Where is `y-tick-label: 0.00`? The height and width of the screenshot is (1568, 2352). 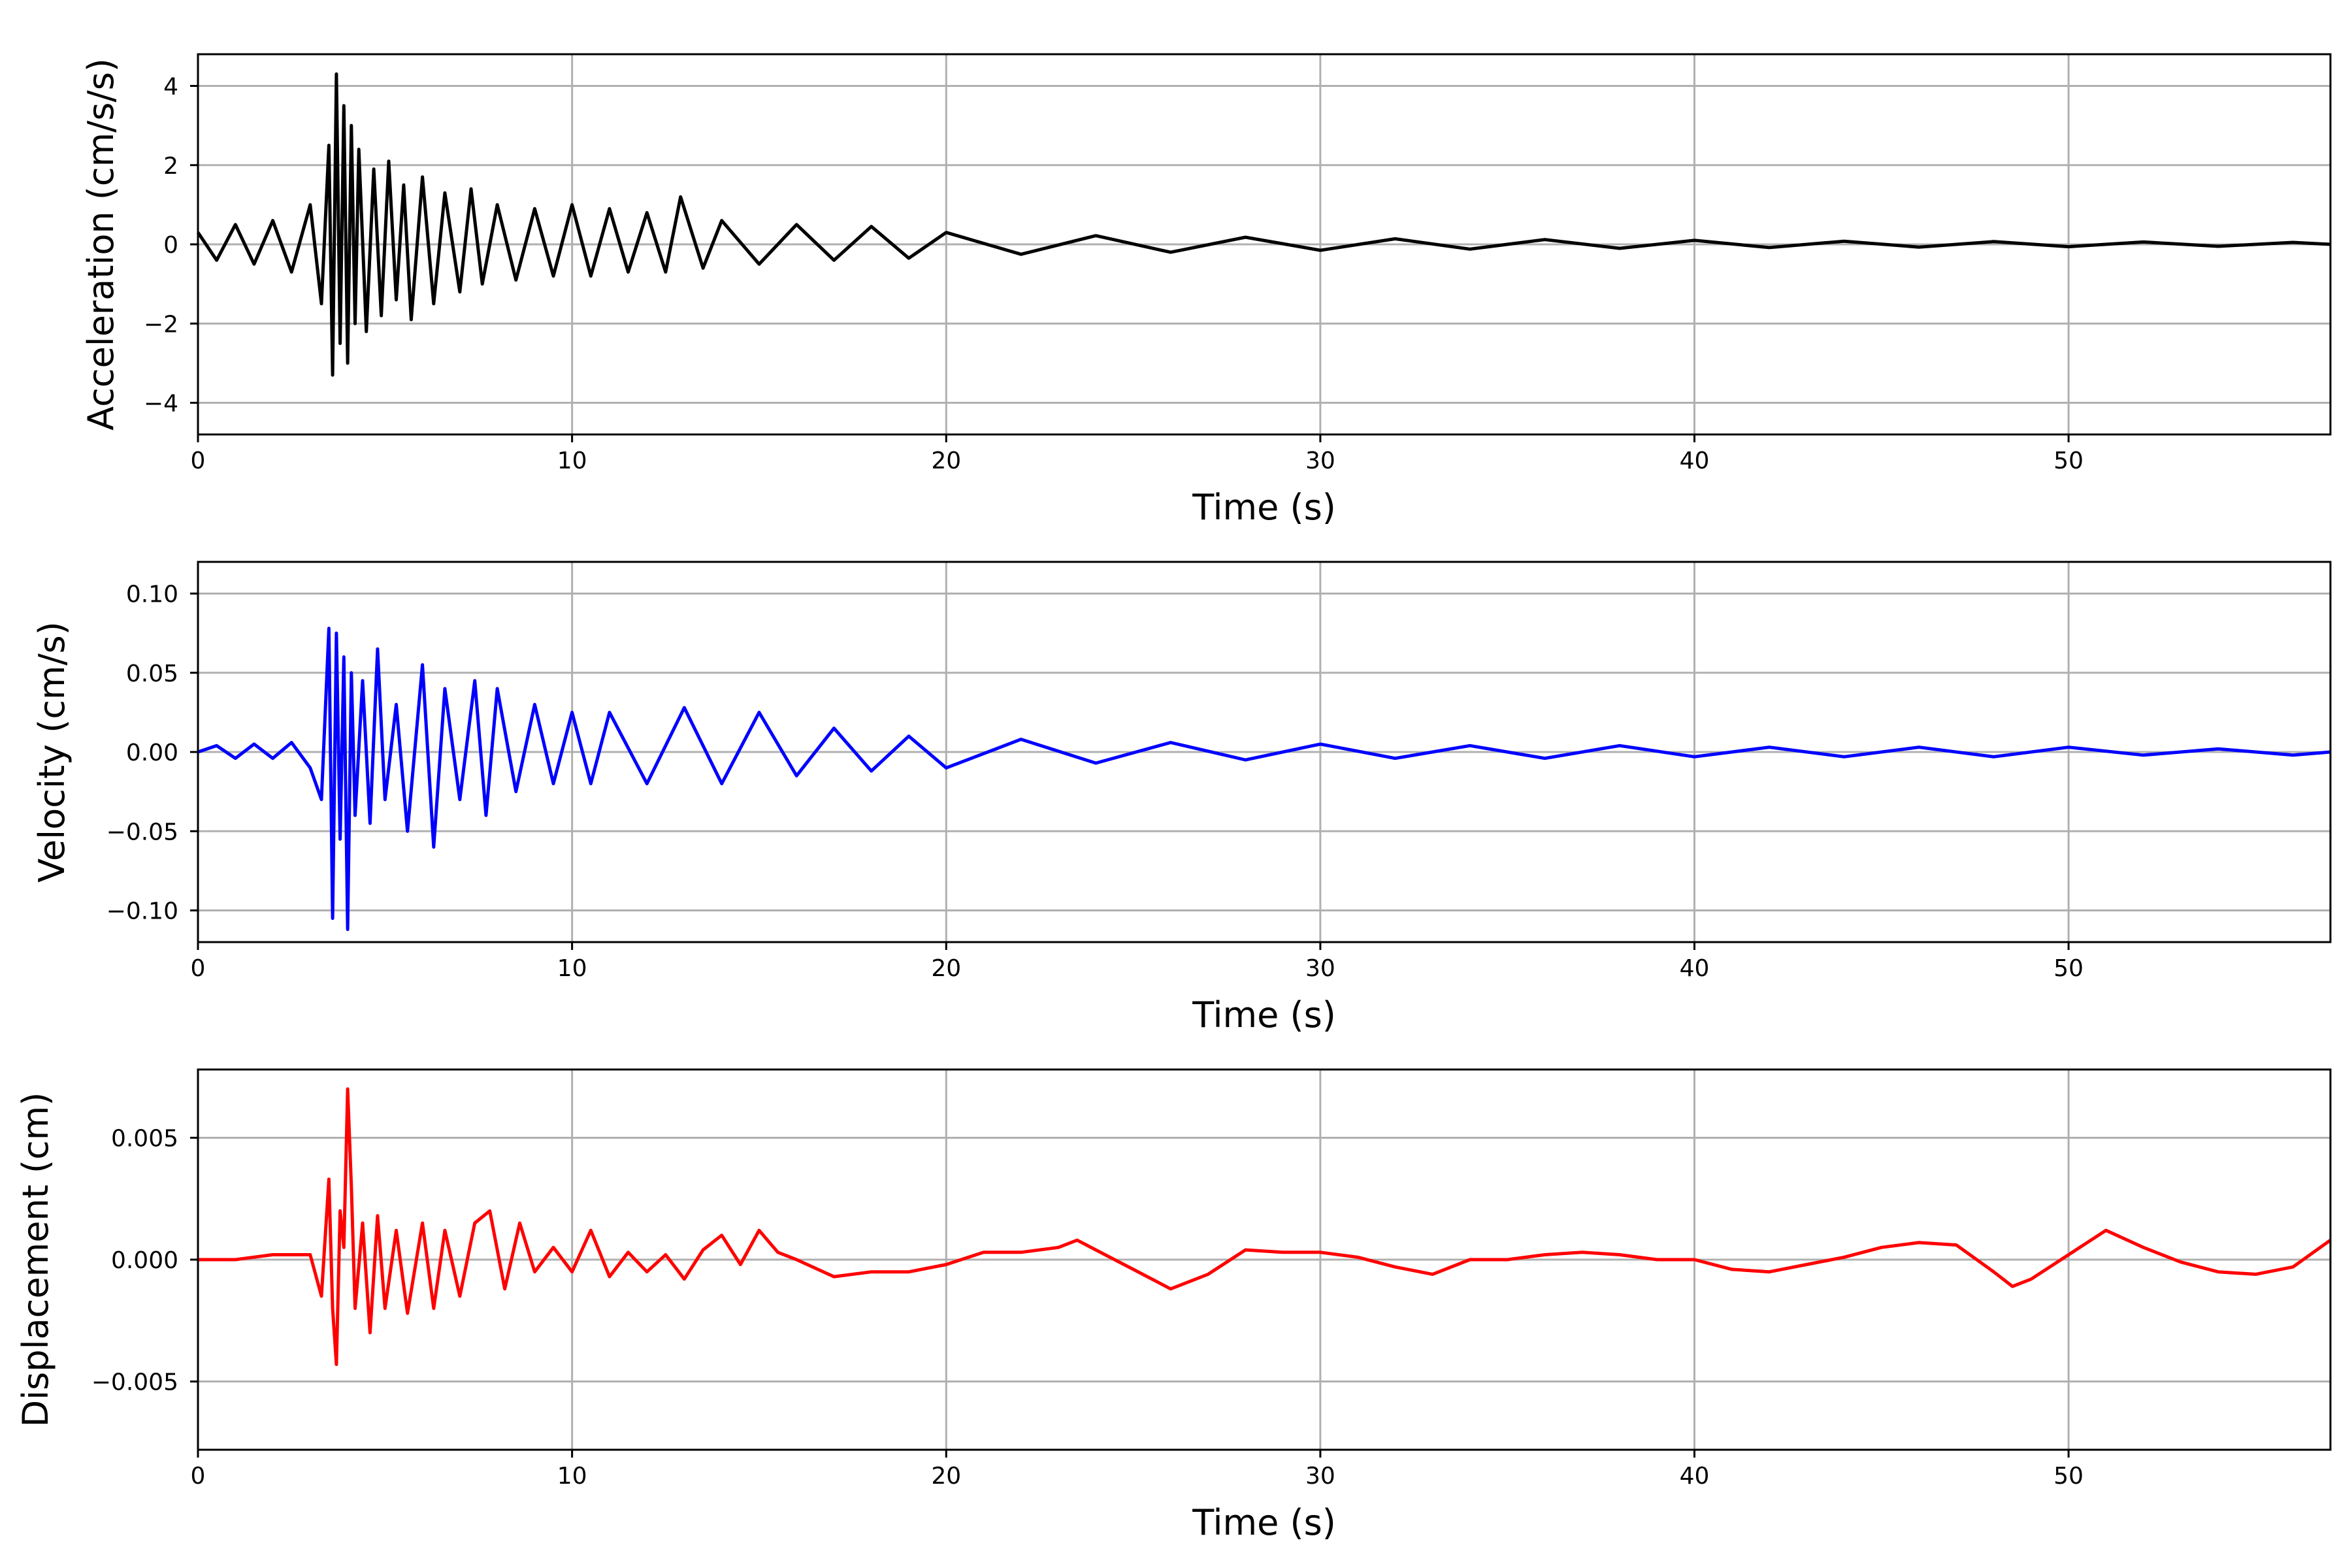 y-tick-label: 0.00 is located at coordinates (152, 753).